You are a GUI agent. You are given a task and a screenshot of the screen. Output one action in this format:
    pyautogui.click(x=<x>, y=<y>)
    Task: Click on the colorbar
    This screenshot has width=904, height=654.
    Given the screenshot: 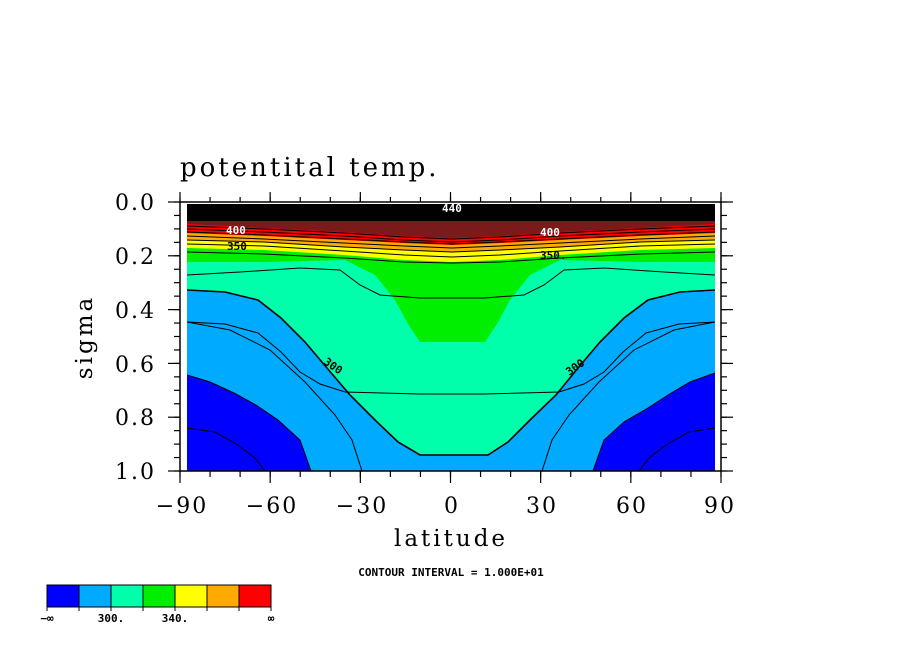 What is the action you would take?
    pyautogui.click(x=159, y=597)
    